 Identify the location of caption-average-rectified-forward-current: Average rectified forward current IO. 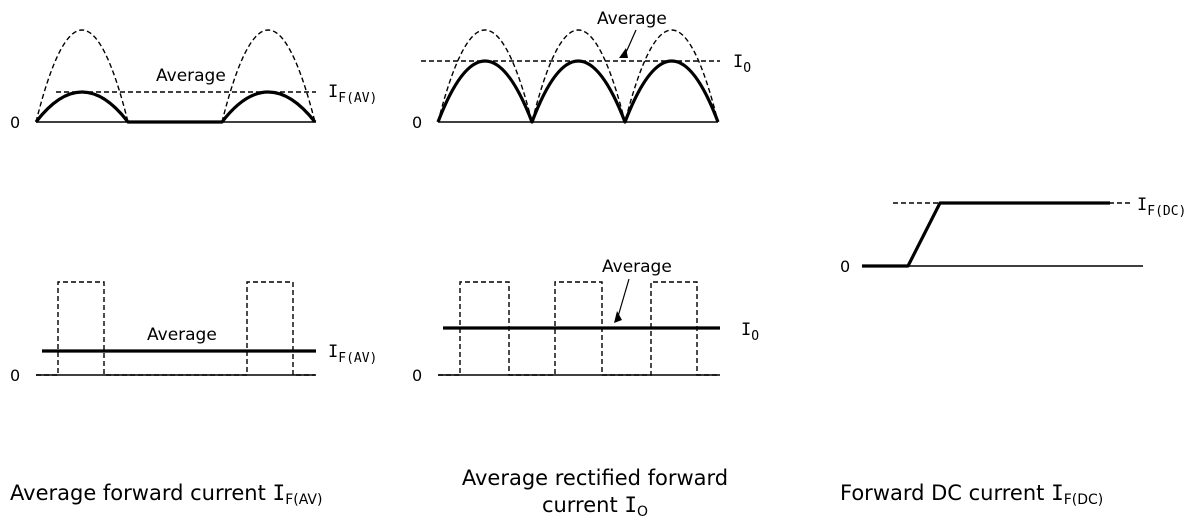
(595, 495).